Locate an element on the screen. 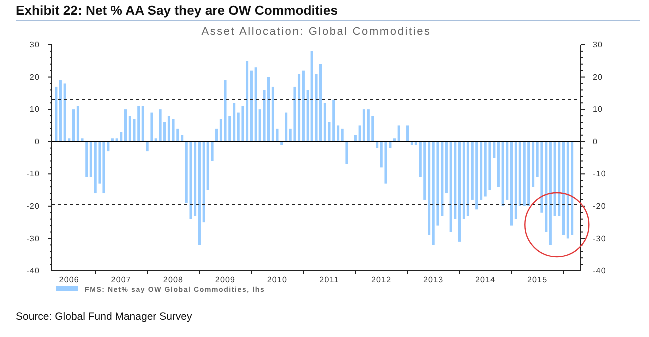  y2-tick-label: 30 is located at coordinates (598, 45).